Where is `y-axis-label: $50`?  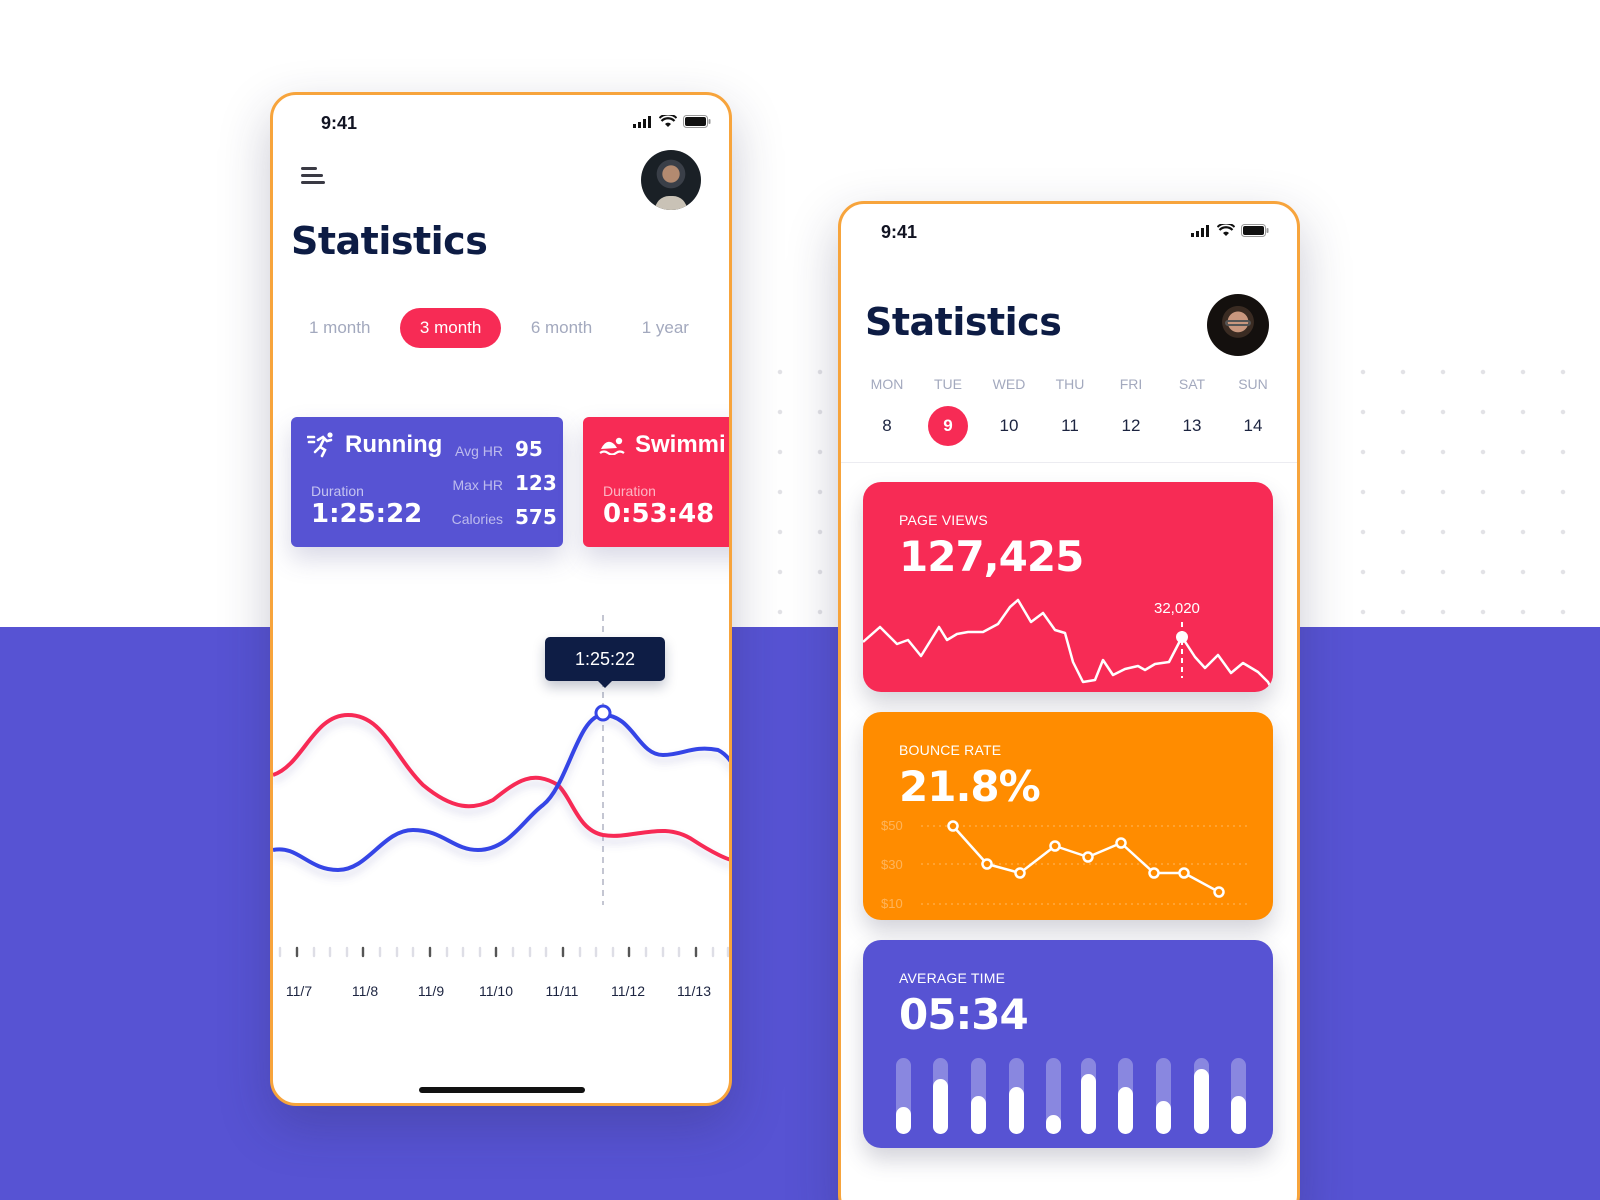
y-axis-label: $50 is located at coordinates (892, 825).